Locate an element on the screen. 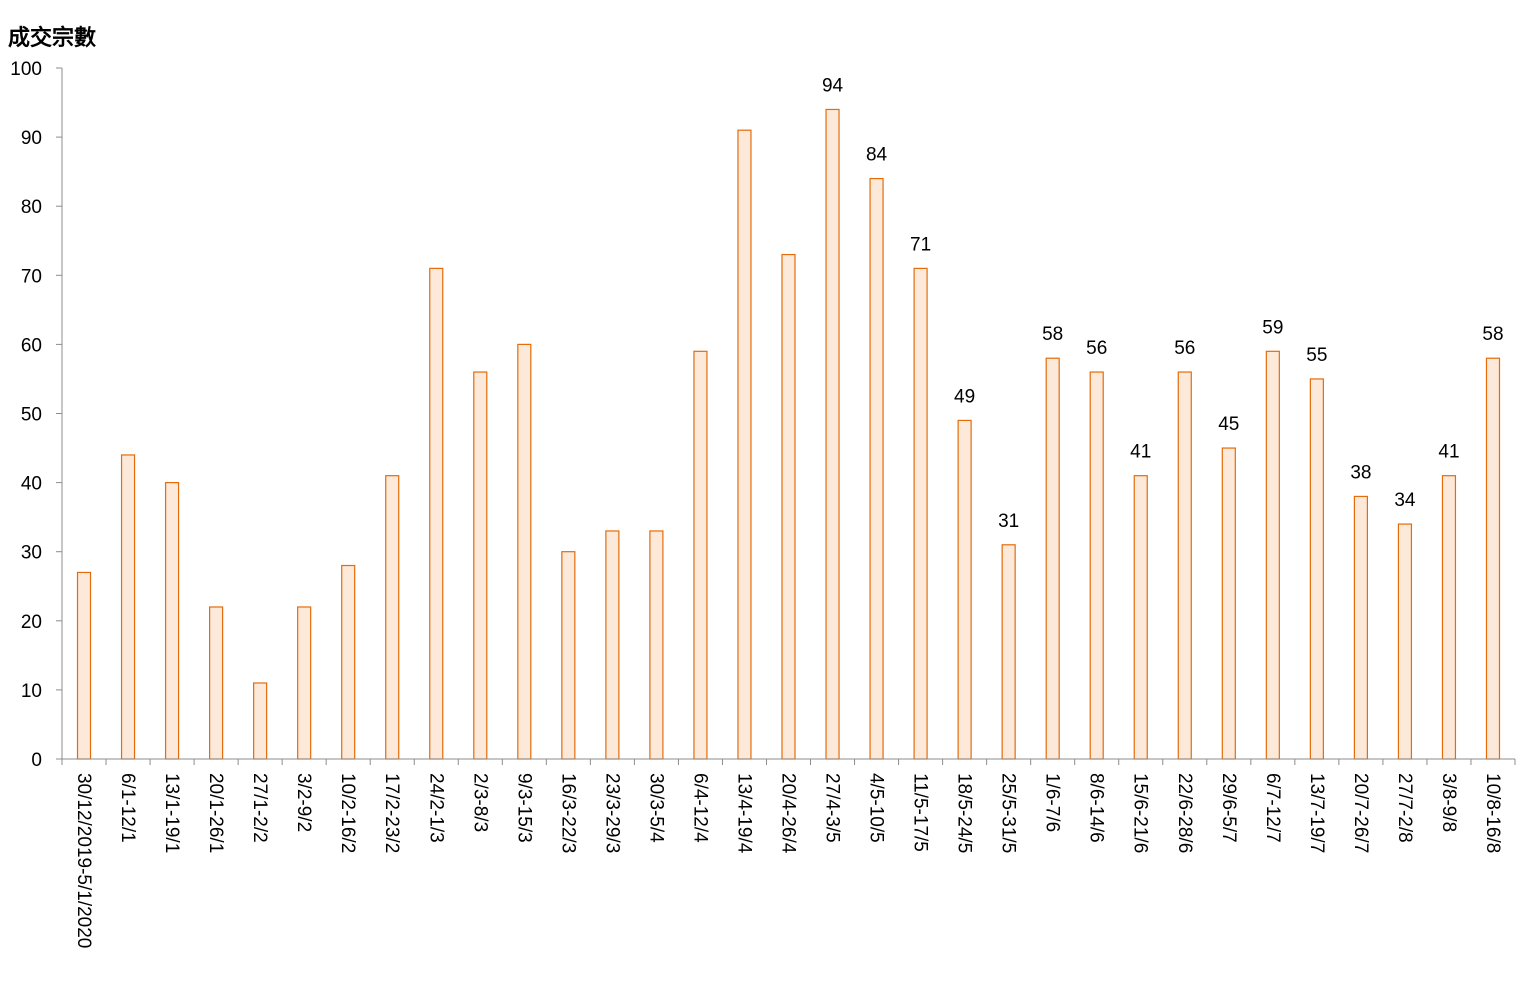 The image size is (1523, 992). y-tick-label: 40 is located at coordinates (31, 484).